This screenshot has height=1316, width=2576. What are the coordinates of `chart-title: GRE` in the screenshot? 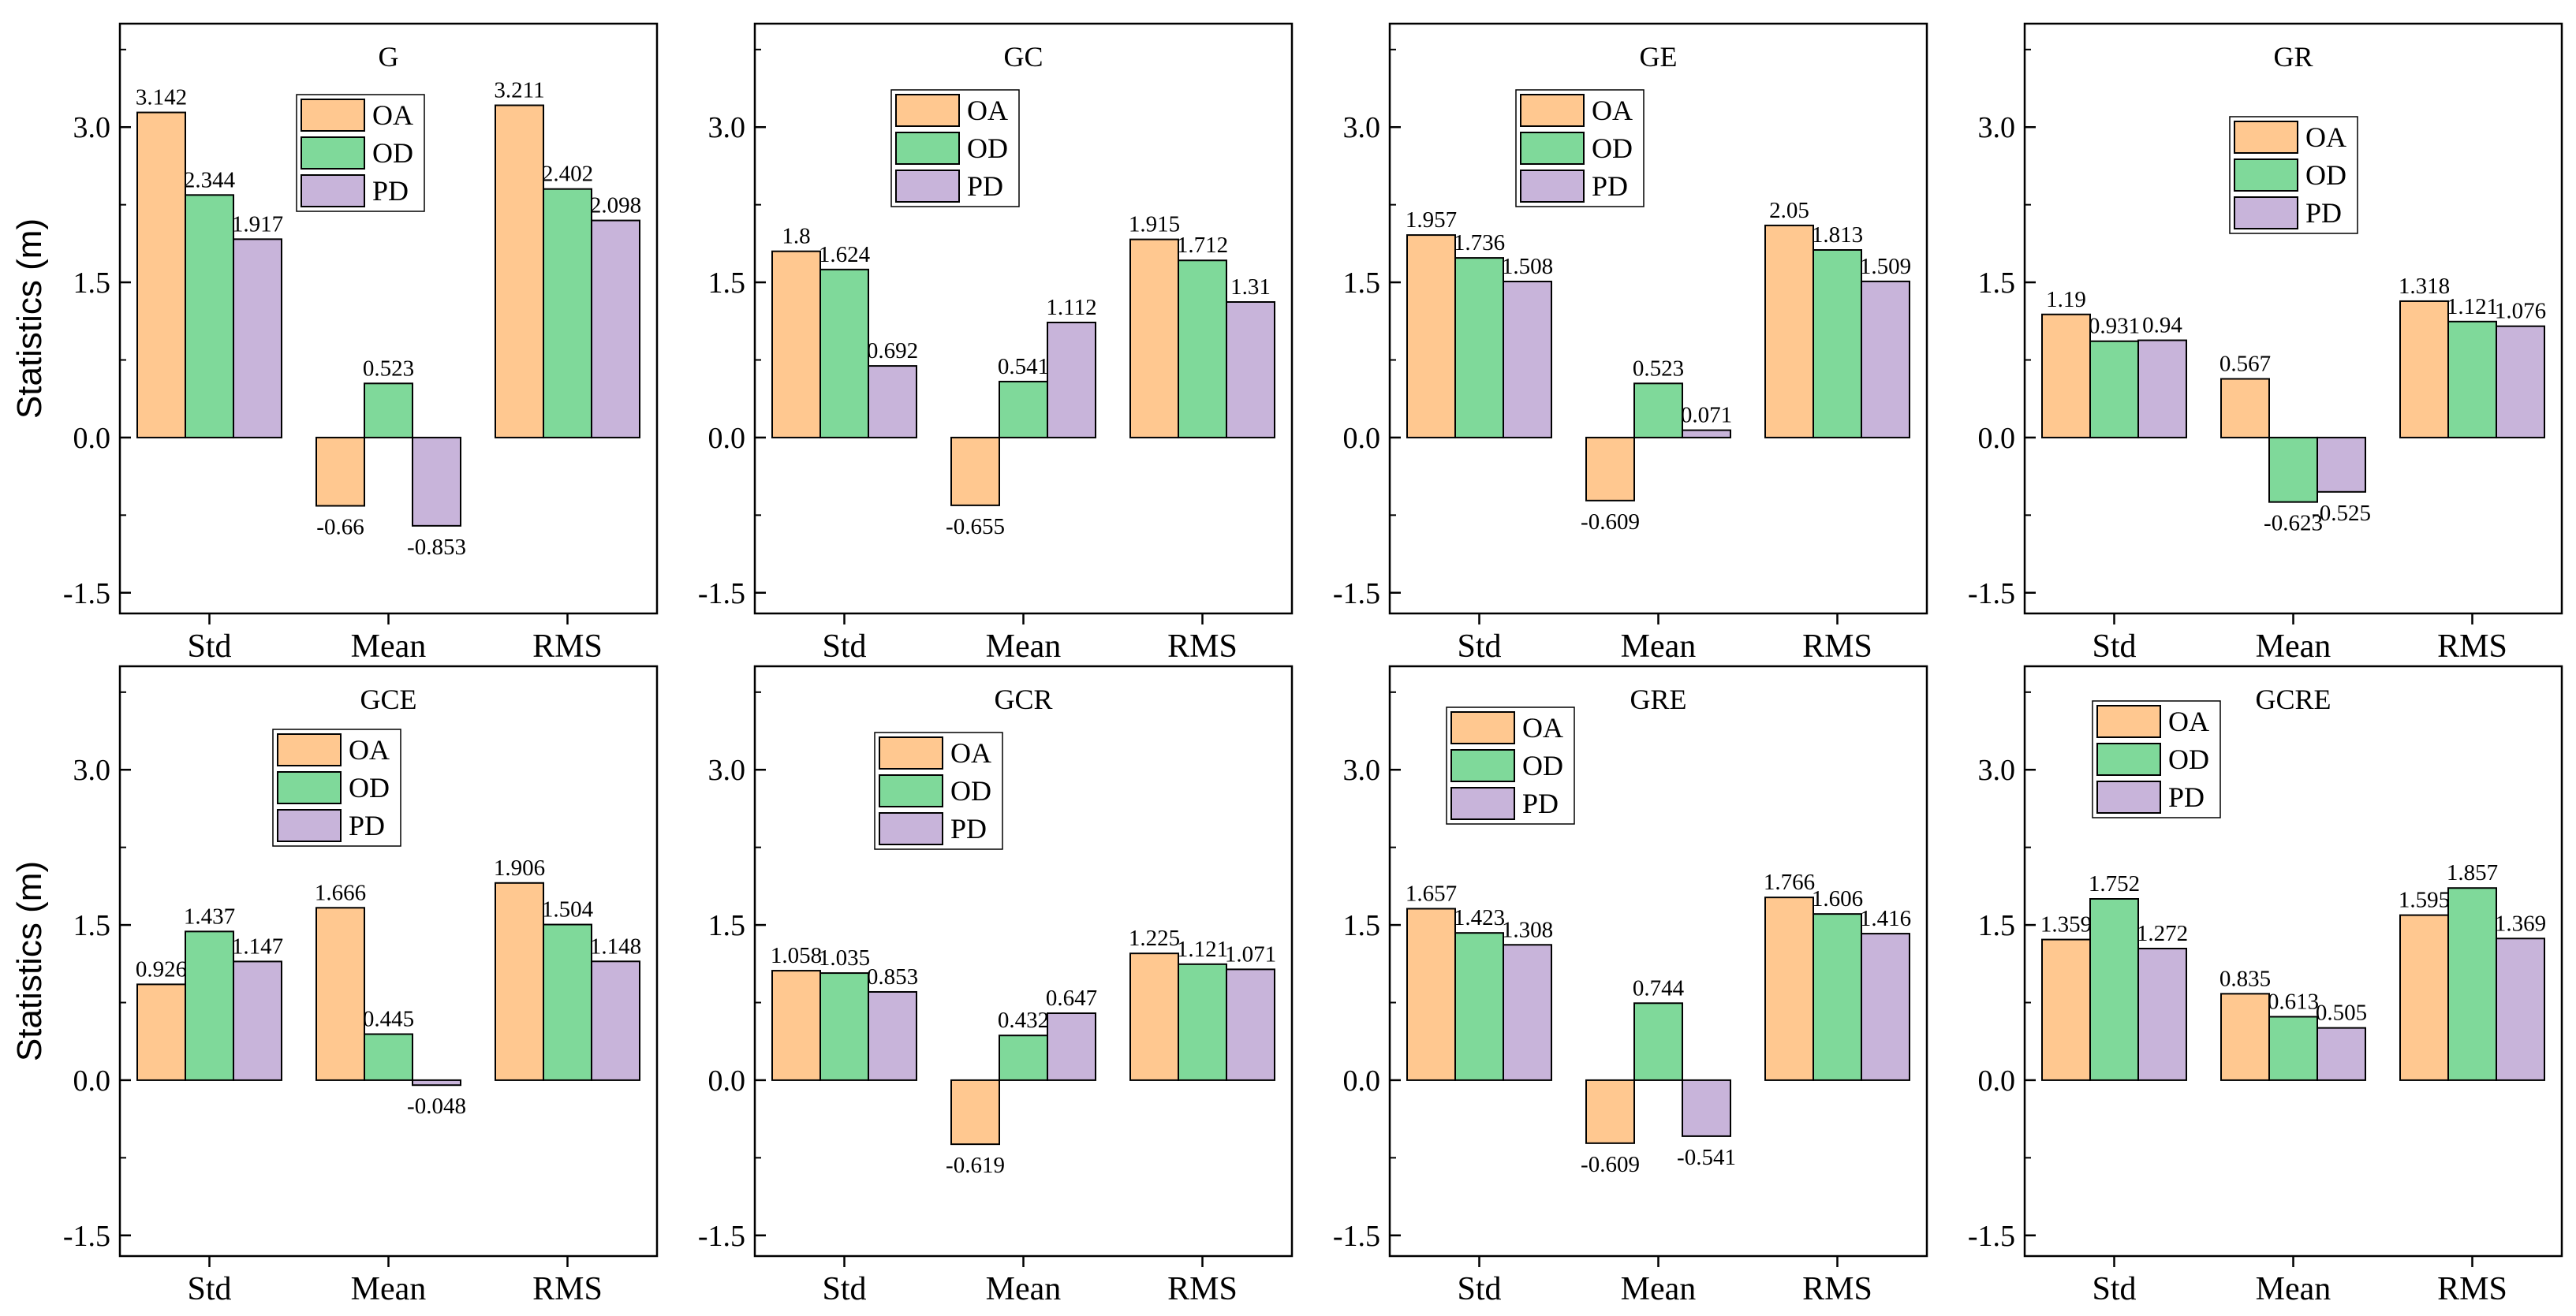 It's located at (1658, 699).